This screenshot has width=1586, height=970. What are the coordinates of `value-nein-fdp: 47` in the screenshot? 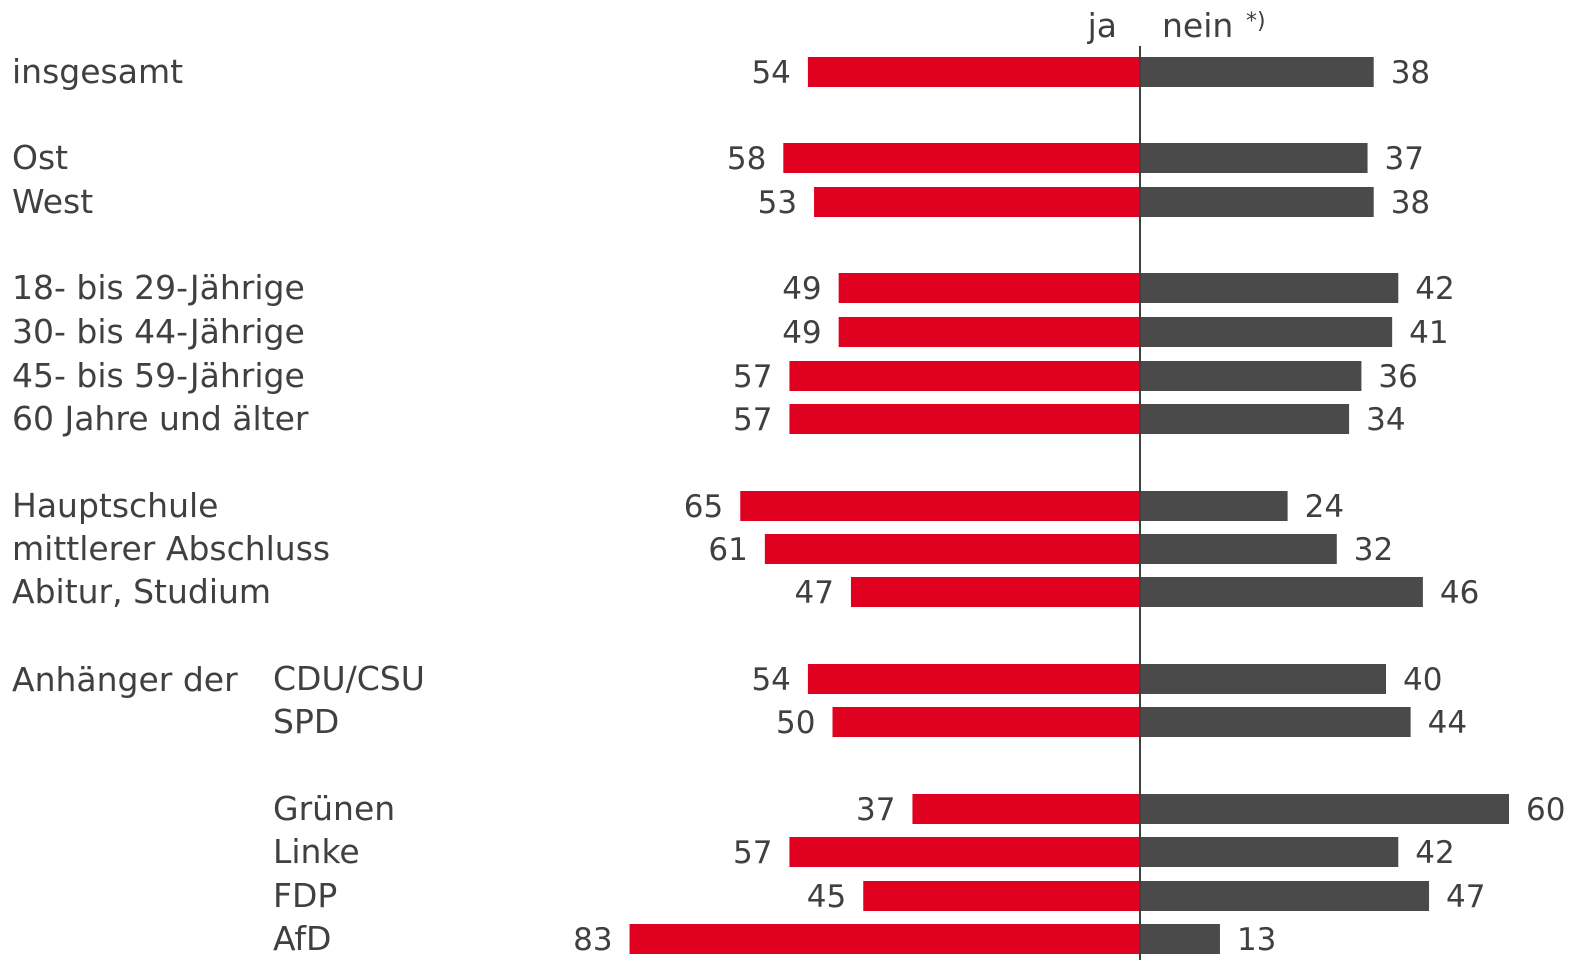 It's located at (1465, 897).